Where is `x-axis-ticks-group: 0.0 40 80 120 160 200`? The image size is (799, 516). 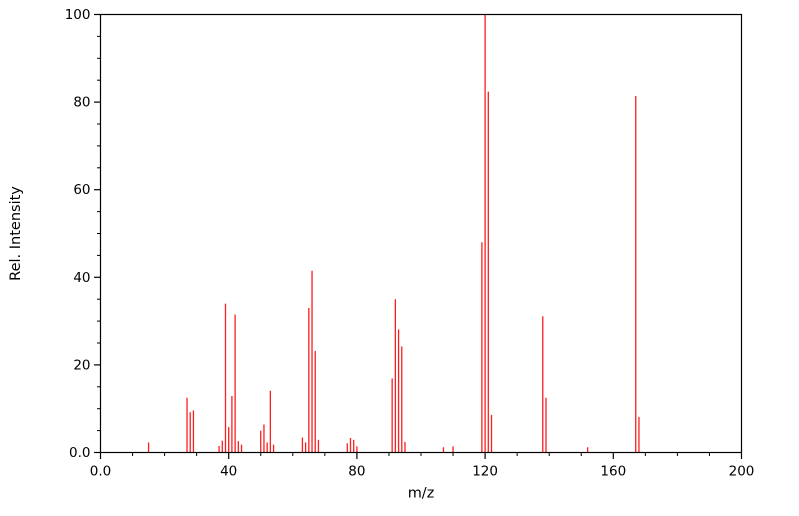 x-axis-ticks-group: 0.0 40 80 120 160 200 is located at coordinates (422, 466).